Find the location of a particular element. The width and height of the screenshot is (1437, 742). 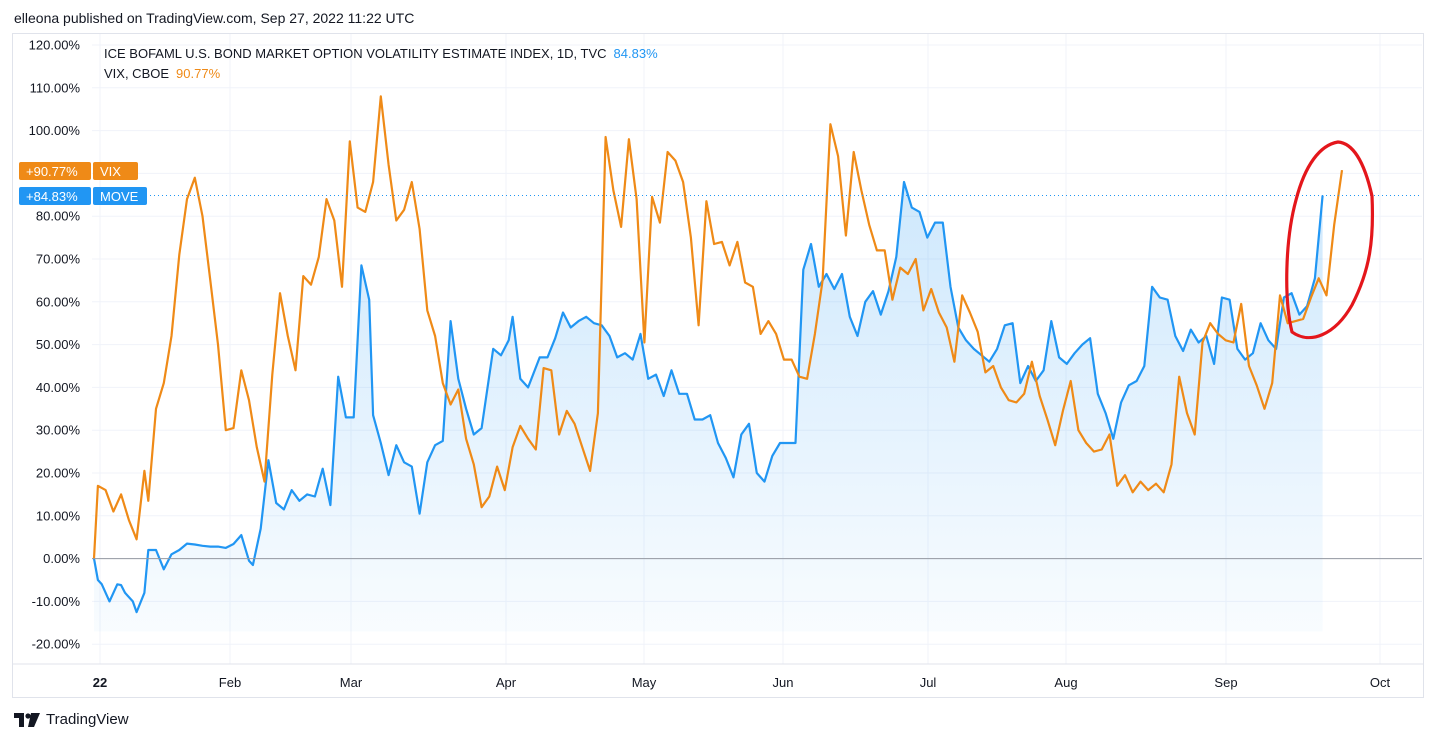

y-tick-label: 40.00% is located at coordinates (58, 387).